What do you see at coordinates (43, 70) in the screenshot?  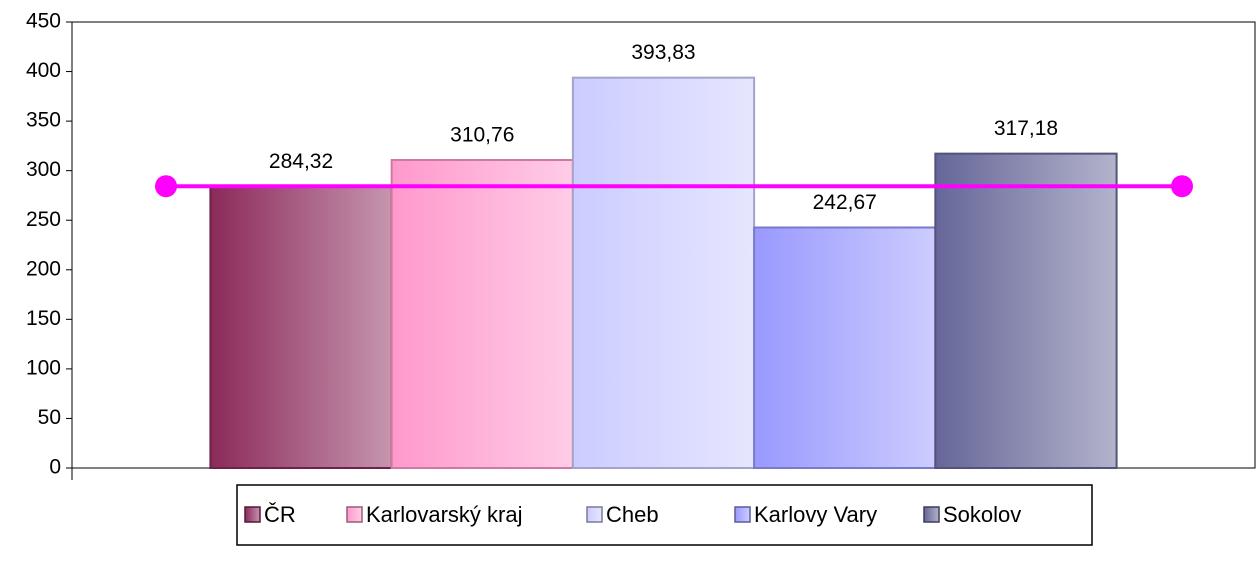 I see `y-tick-label: 400` at bounding box center [43, 70].